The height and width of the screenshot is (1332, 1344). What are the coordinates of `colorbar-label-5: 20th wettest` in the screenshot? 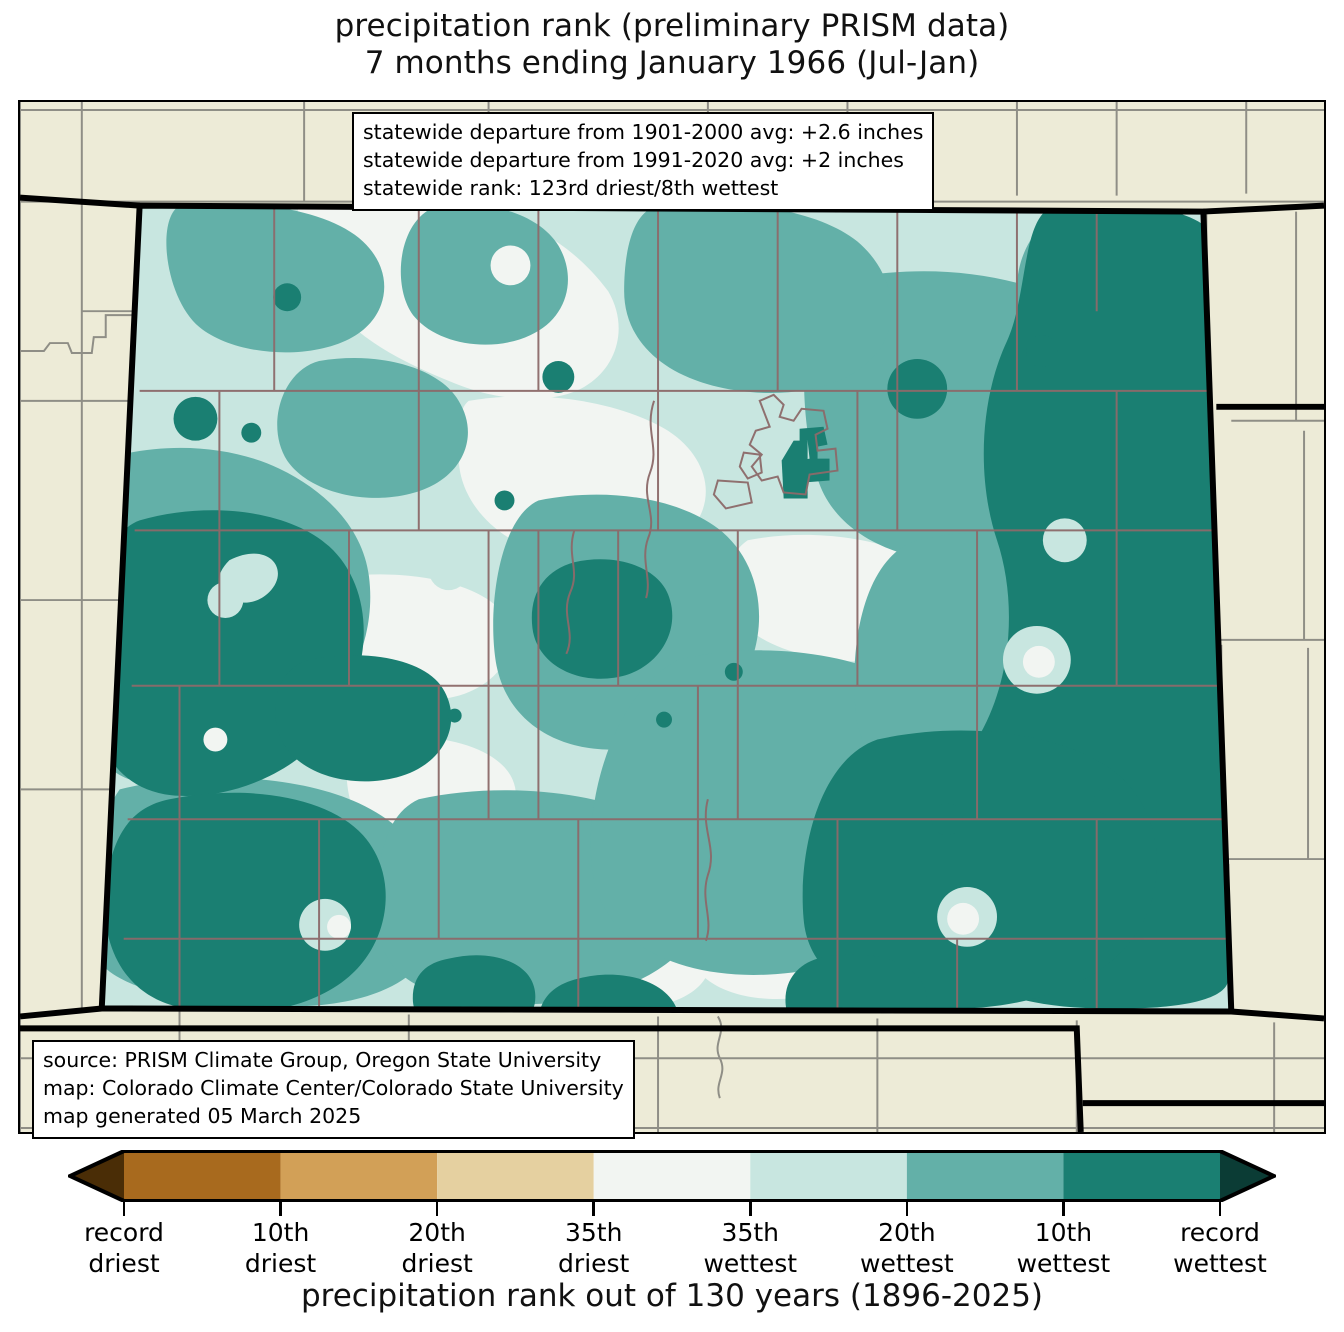 It's located at (907, 1248).